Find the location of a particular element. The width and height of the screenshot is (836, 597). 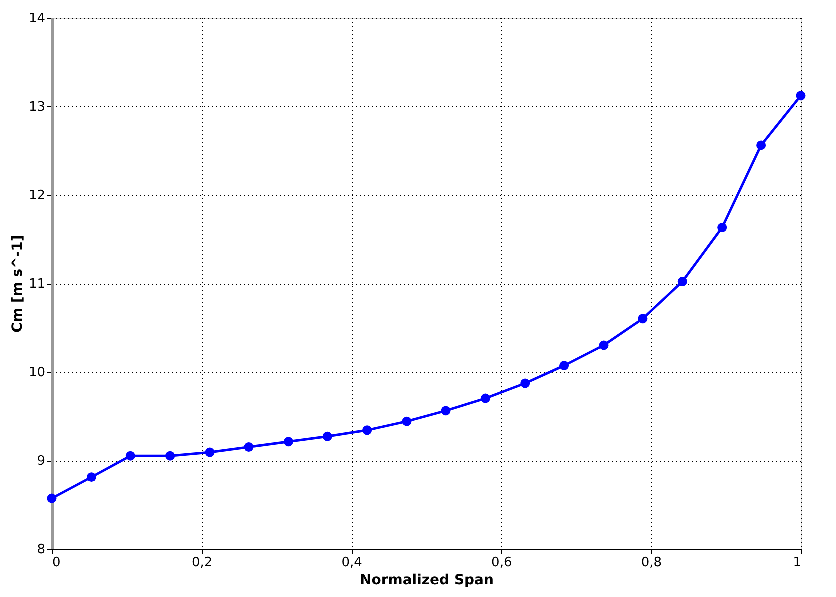

y-tick-label: 12 is located at coordinates (37, 196).